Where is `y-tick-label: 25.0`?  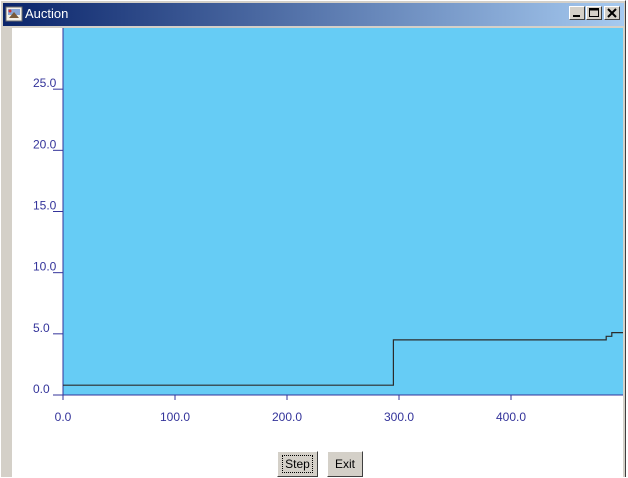
y-tick-label: 25.0 is located at coordinates (45, 83).